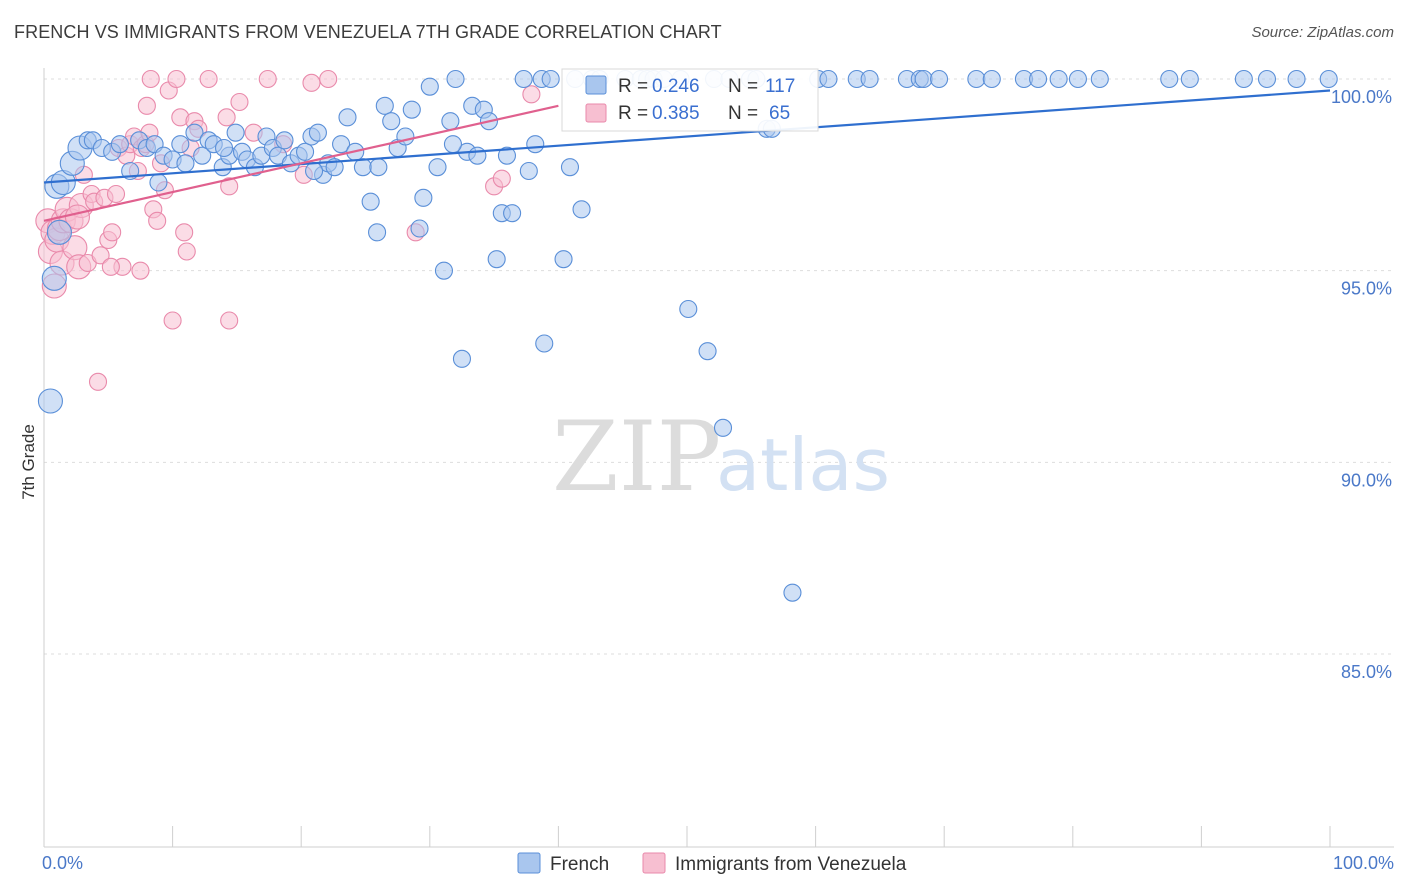 This screenshot has height=892, width=1406. Describe the element at coordinates (633, 86) in the screenshot. I see `stats-r-label-french: R =` at that location.